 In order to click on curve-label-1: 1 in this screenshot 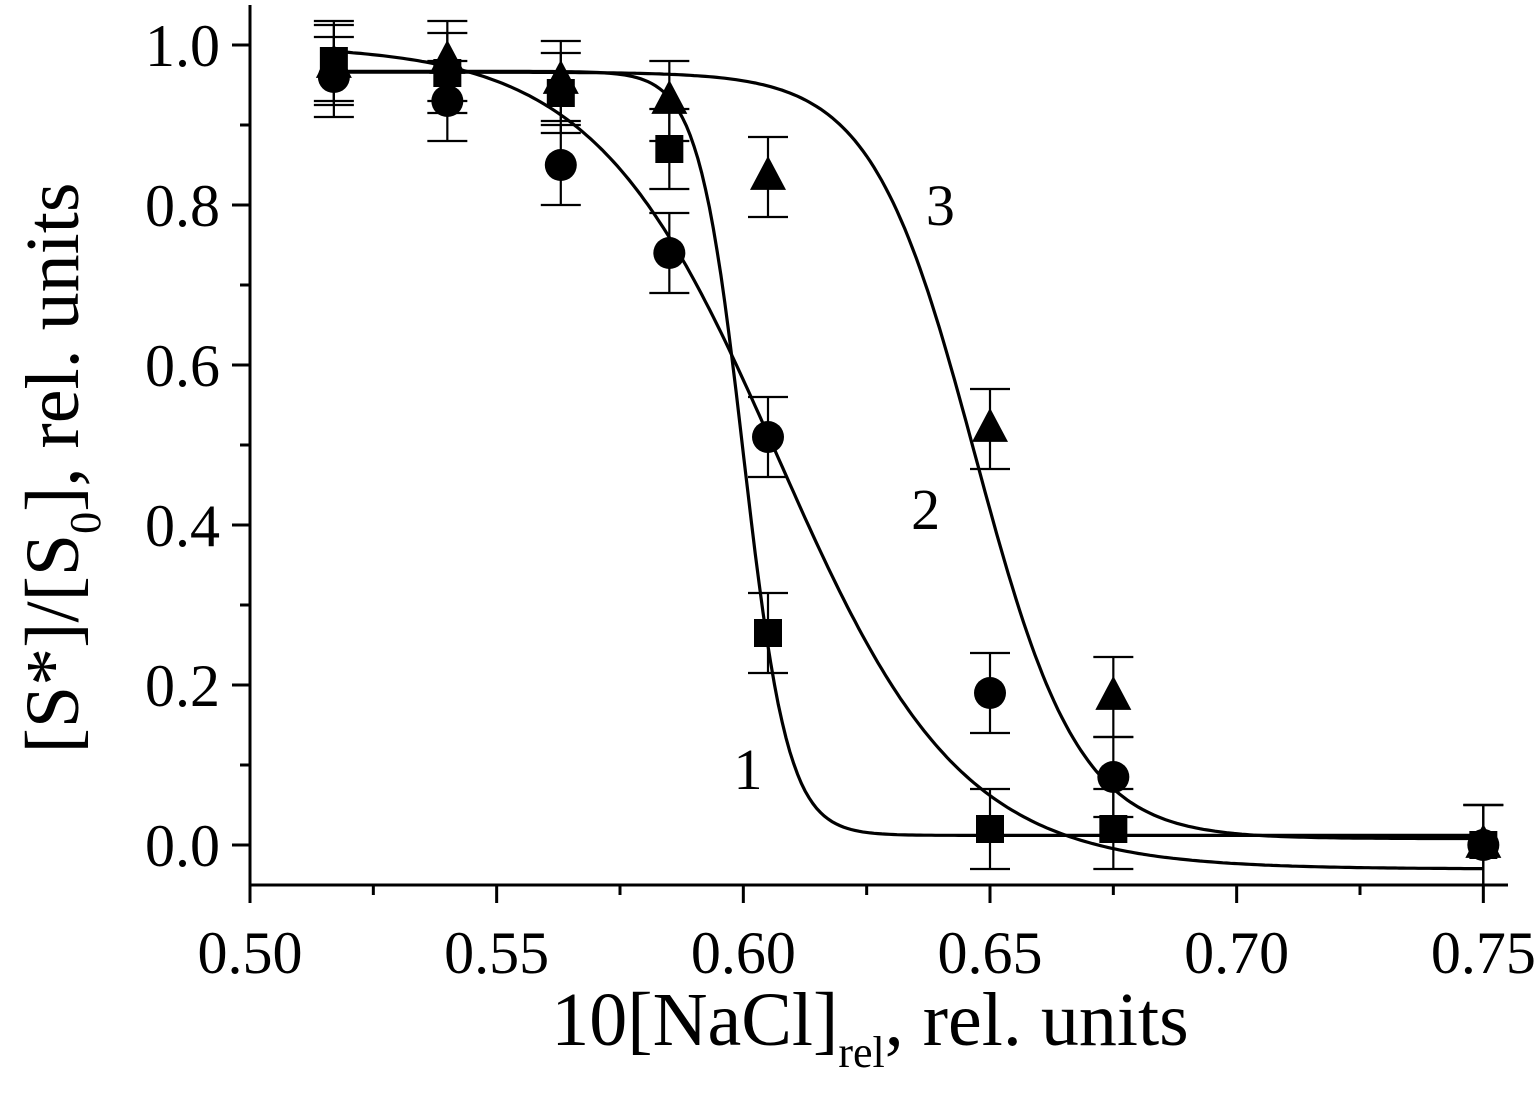, I will do `click(747, 769)`.